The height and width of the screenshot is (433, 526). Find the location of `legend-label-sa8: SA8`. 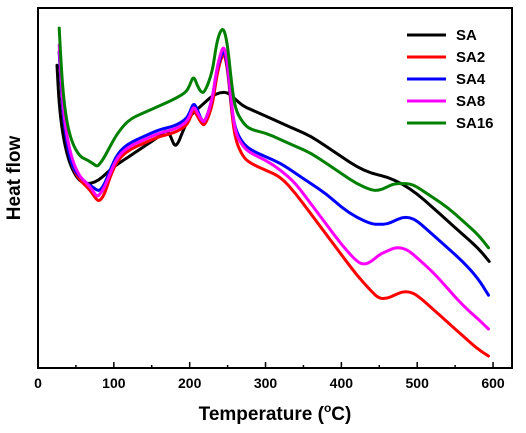

legend-label-sa8: SA8 is located at coordinates (470, 101).